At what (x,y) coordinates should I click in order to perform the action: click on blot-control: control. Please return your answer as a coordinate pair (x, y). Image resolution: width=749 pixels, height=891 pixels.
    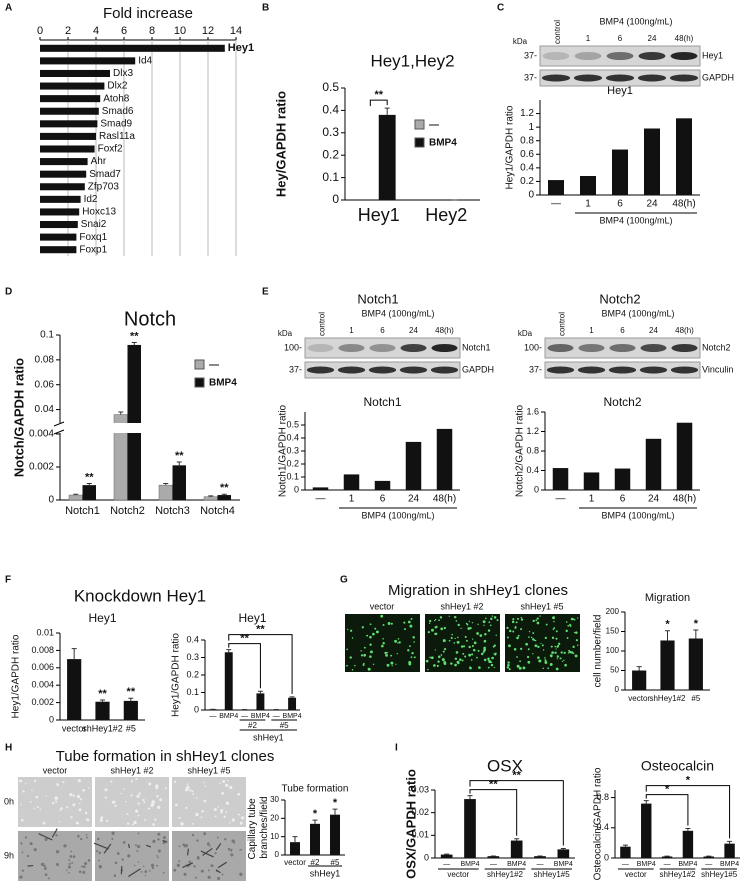
    Looking at the image, I should click on (322, 324).